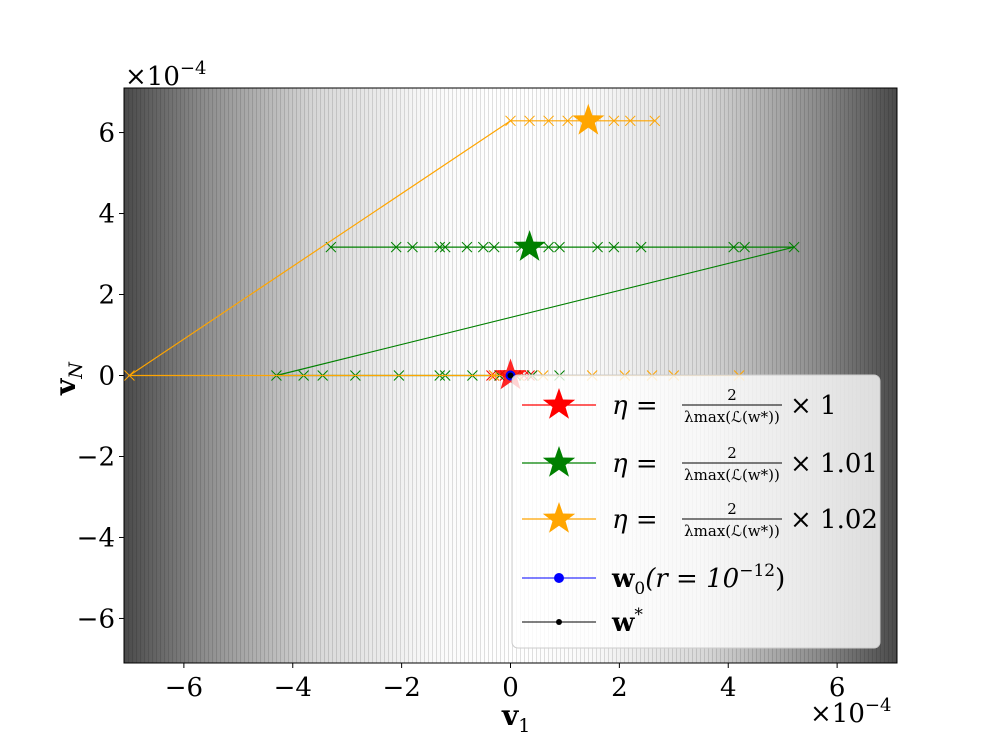 Image resolution: width=997 pixels, height=747 pixels. Describe the element at coordinates (96, 619) in the screenshot. I see `y-tick-label: −6` at that location.